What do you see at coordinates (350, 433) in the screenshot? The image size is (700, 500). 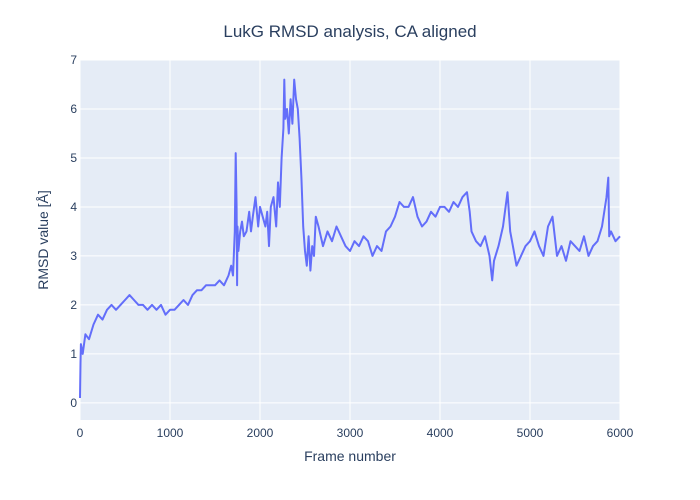 I see `x-tick-label: 3000` at bounding box center [350, 433].